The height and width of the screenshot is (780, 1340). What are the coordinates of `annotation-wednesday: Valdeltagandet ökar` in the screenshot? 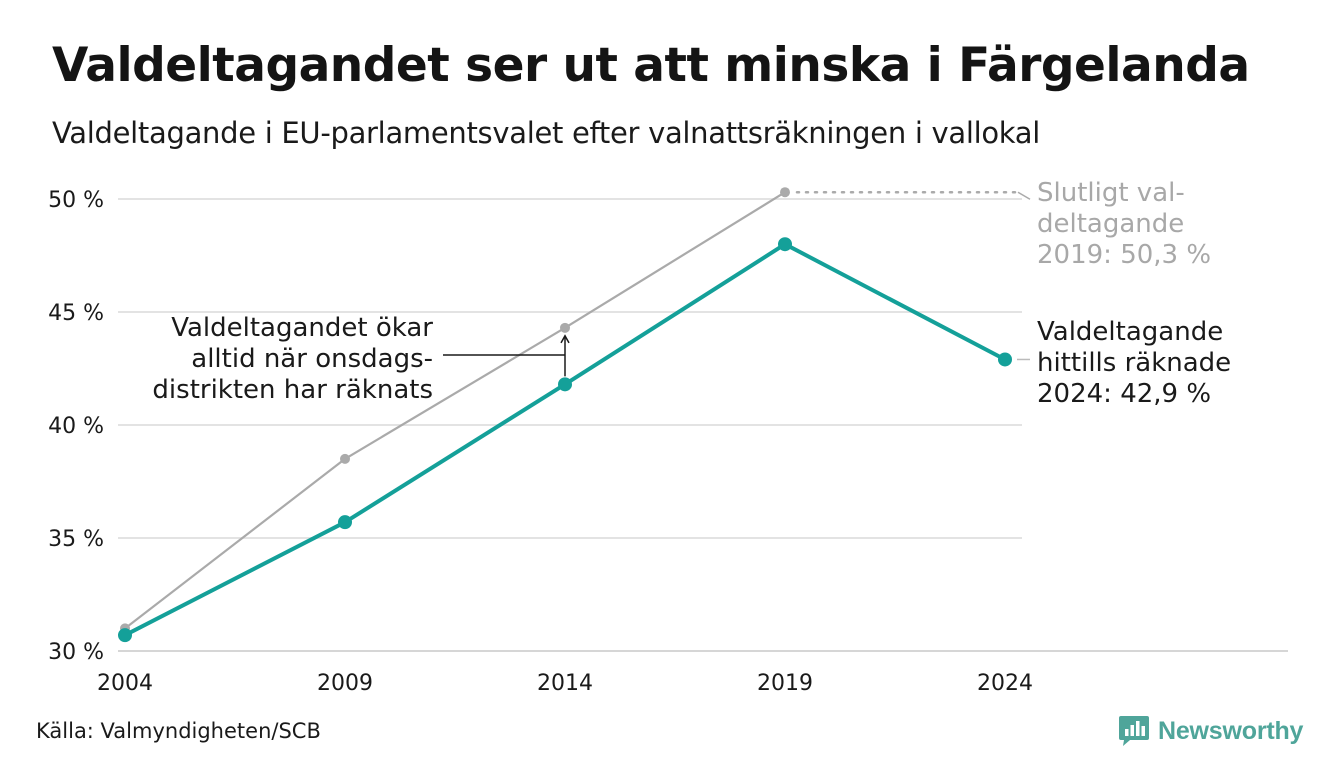 It's located at (302, 328).